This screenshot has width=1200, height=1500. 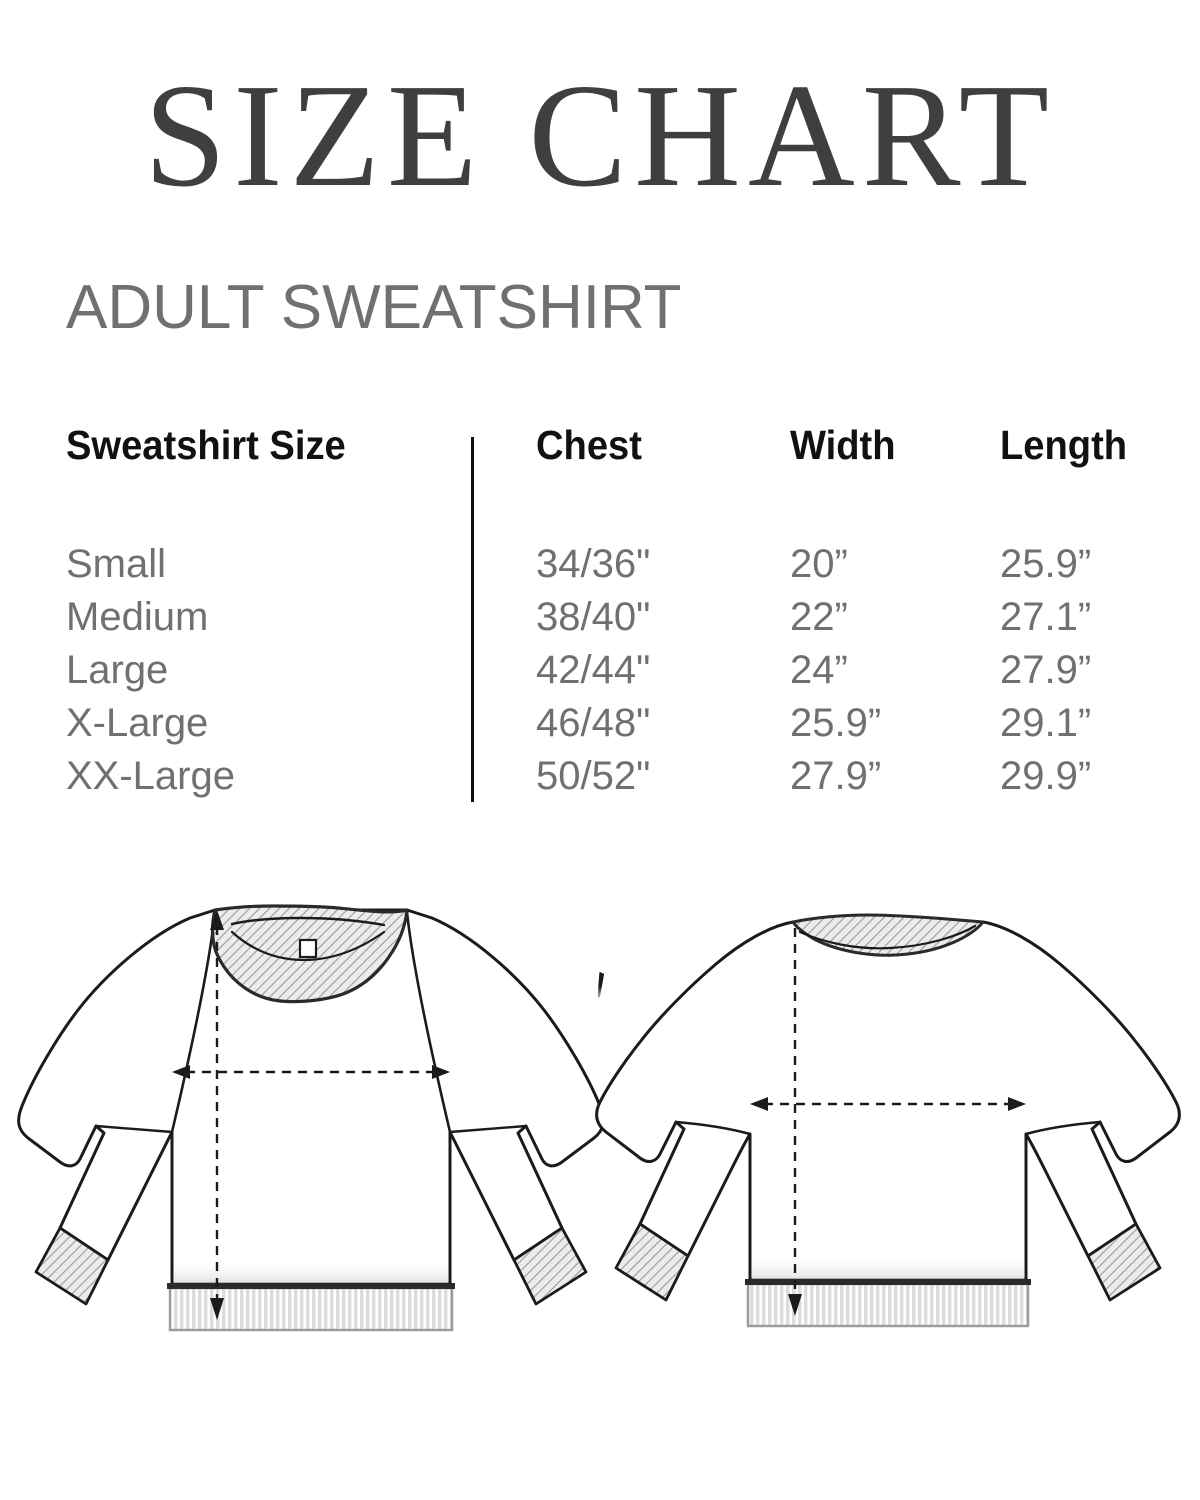 I want to click on cell-length: 27.1”, so click(x=1046, y=617).